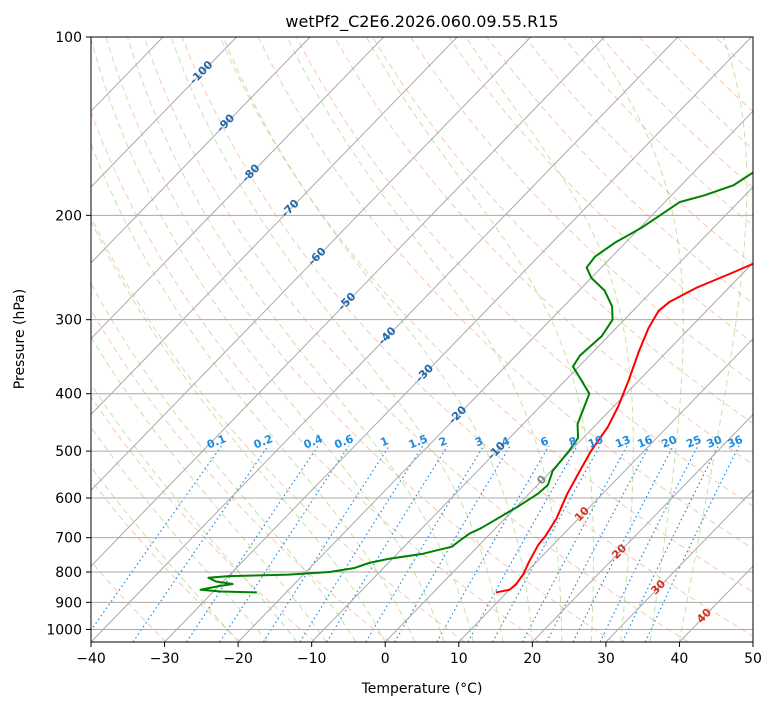 The height and width of the screenshot is (708, 775). I want to click on mixing-ratio-label: 30, so click(714, 442).